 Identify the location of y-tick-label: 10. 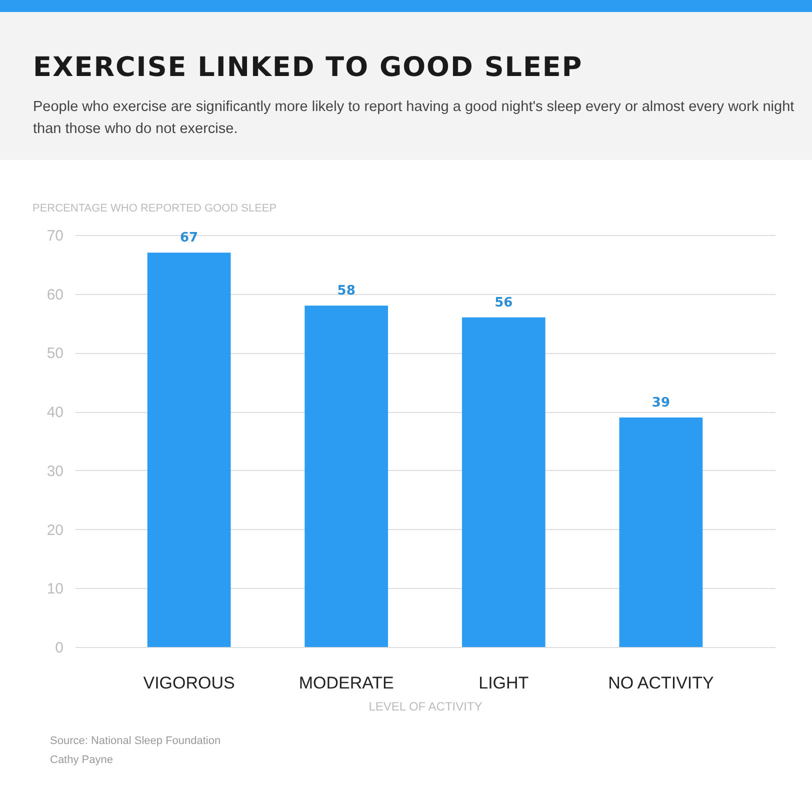
(55, 589).